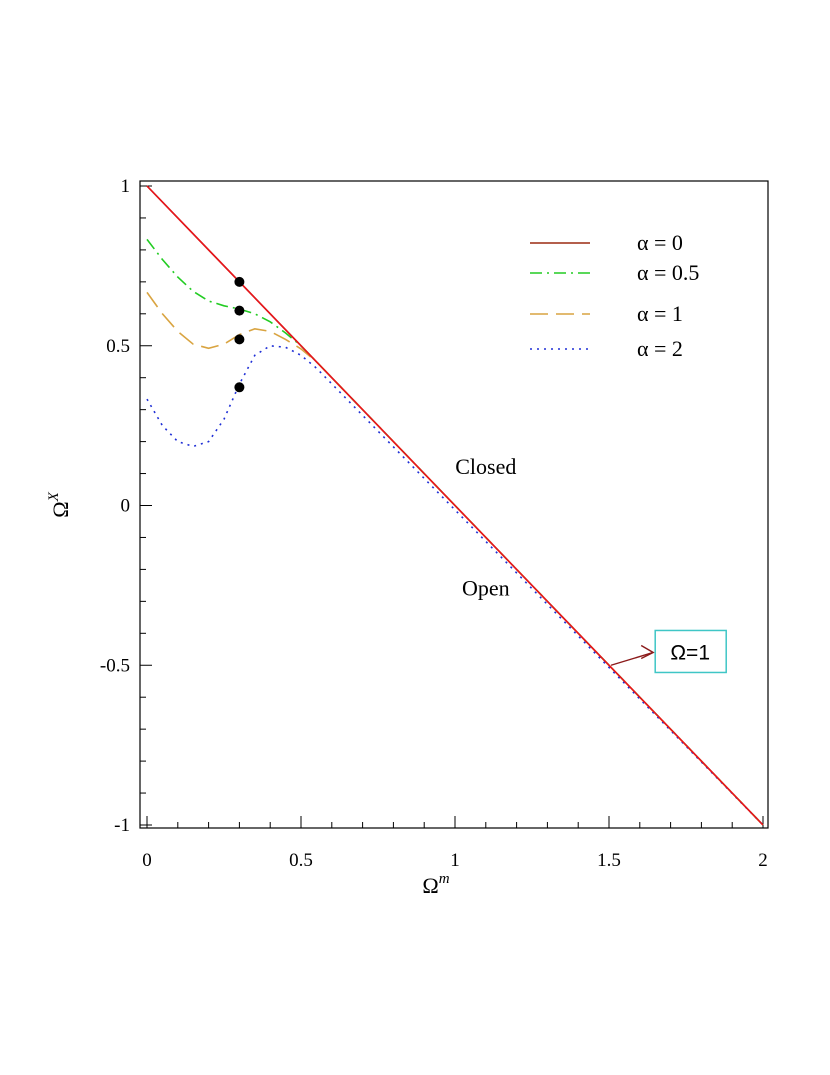 The height and width of the screenshot is (1075, 830). Describe the element at coordinates (647, 652) in the screenshot. I see `arrow-head-icon` at that location.